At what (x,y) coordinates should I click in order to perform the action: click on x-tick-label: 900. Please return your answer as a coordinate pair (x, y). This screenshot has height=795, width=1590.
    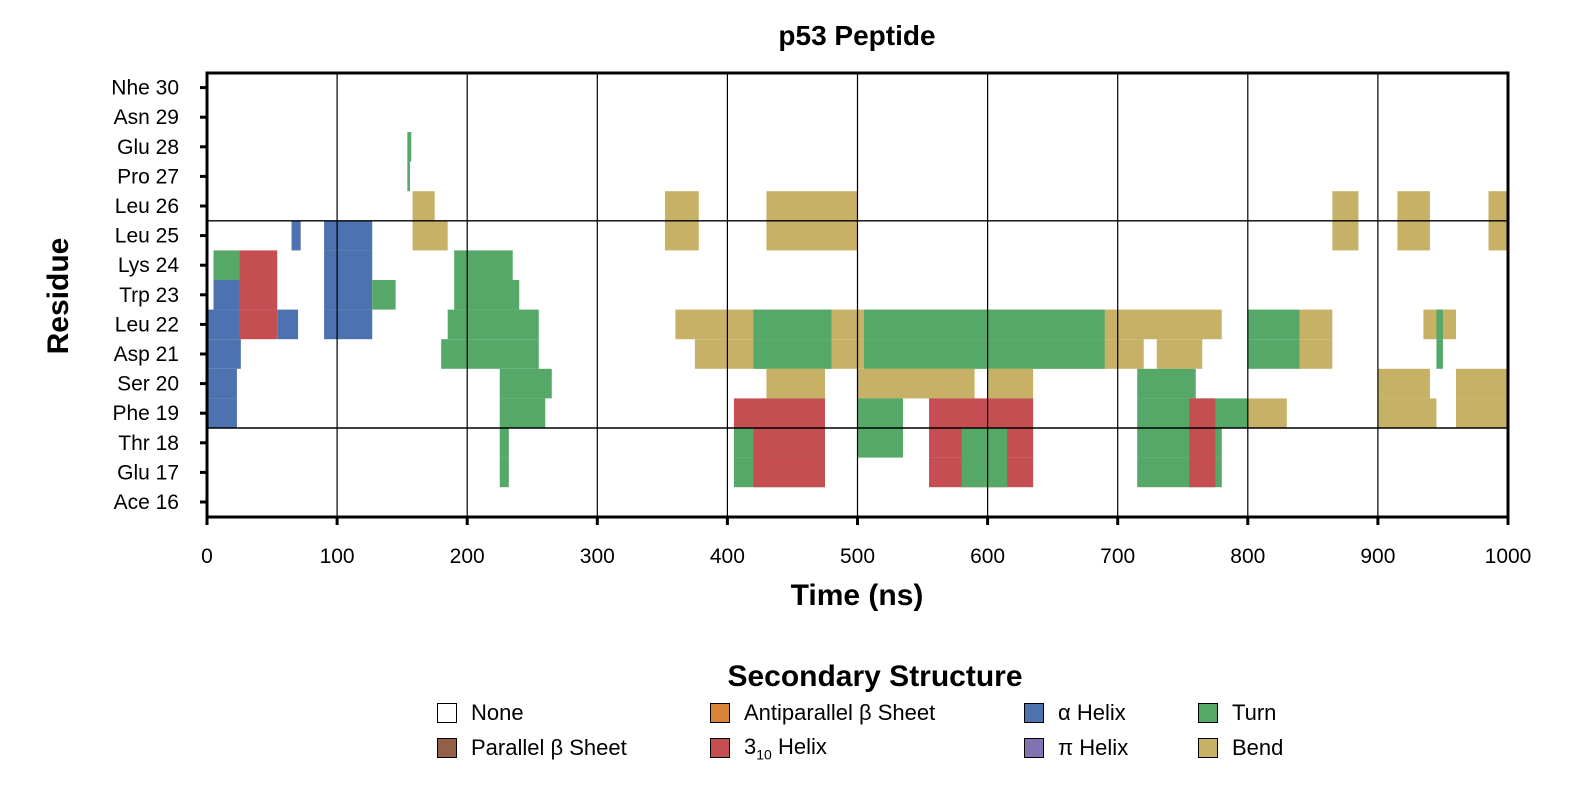
    Looking at the image, I should click on (1377, 556).